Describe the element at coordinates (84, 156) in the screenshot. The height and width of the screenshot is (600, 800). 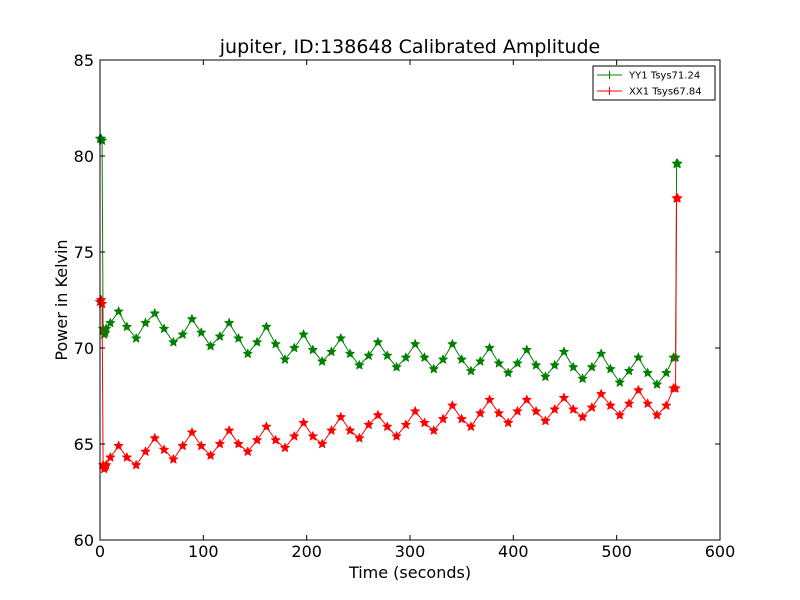
I see `y-tick-label-4: 80` at that location.